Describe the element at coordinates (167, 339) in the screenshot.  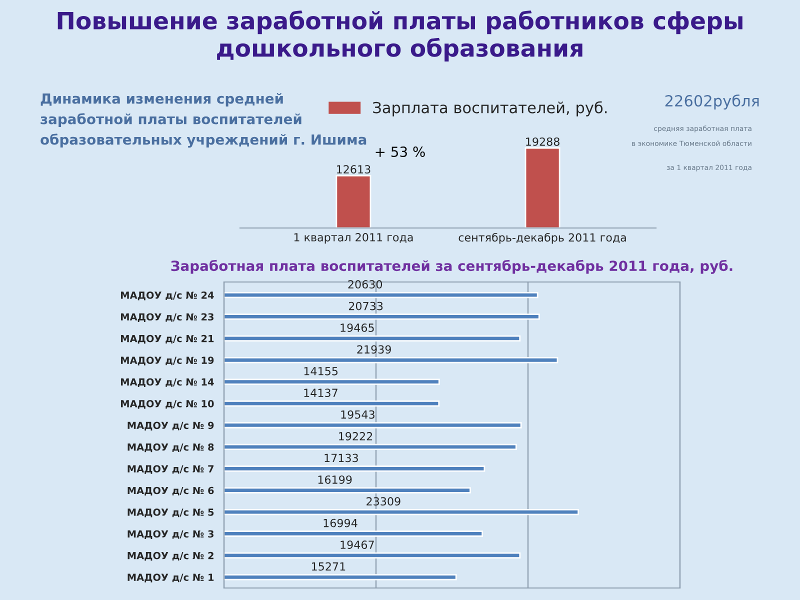
I see `y-tick-label: МАДОУ д/с № 21` at that location.